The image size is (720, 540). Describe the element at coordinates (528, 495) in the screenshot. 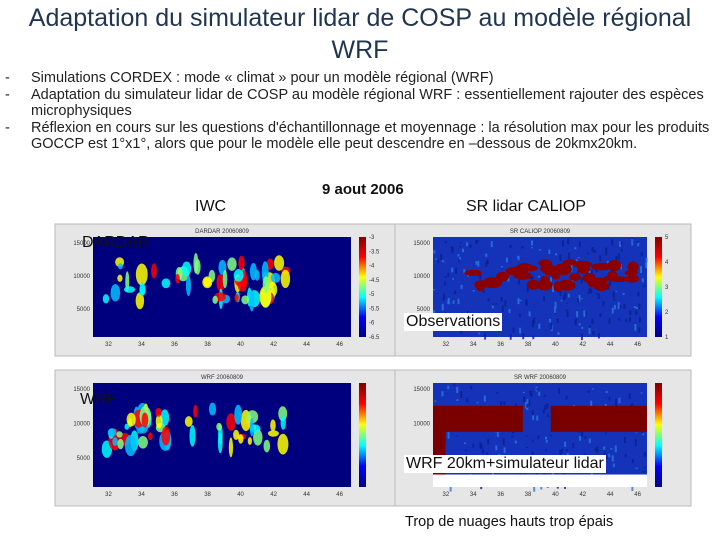

I see `x-tick-label: 38` at that location.